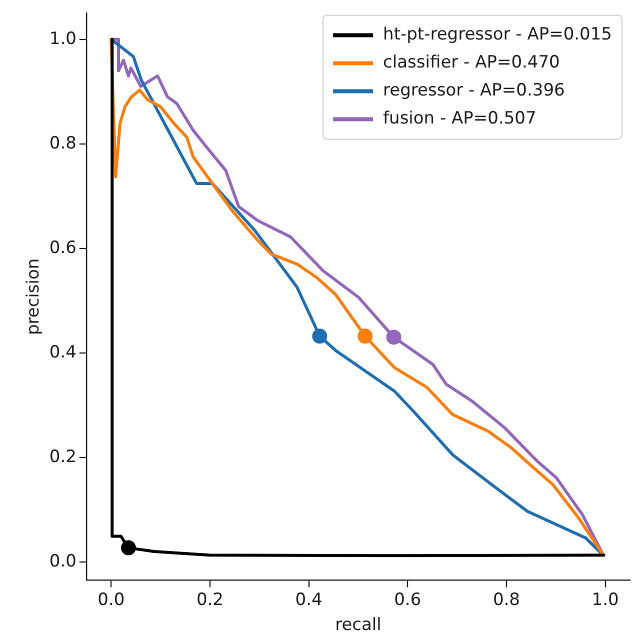  What do you see at coordinates (459, 118) in the screenshot?
I see `legend-label: fusion - AP=0.507` at bounding box center [459, 118].